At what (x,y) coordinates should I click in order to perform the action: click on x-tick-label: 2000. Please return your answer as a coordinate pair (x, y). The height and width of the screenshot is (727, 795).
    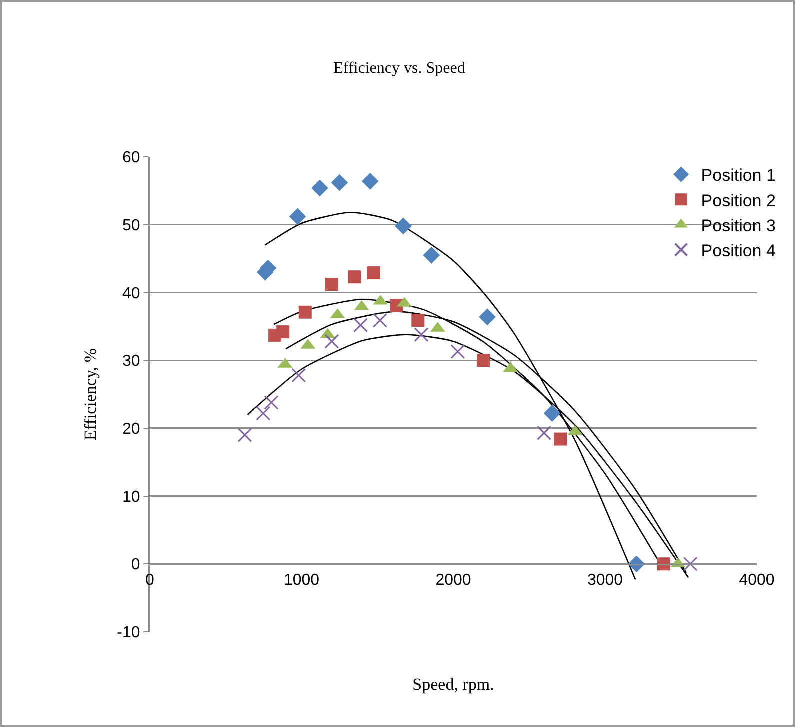
    Looking at the image, I should click on (454, 580).